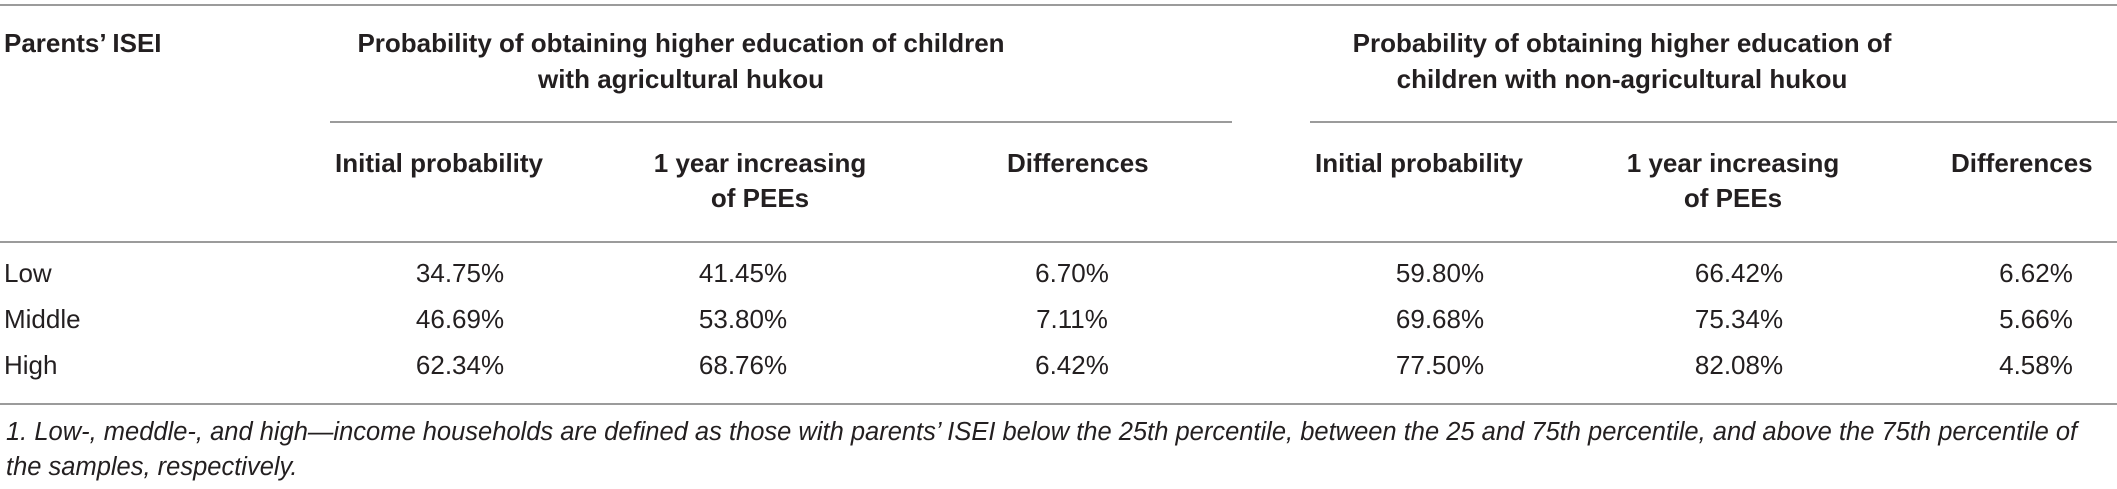  I want to click on cell: 46.69%, so click(460, 319).